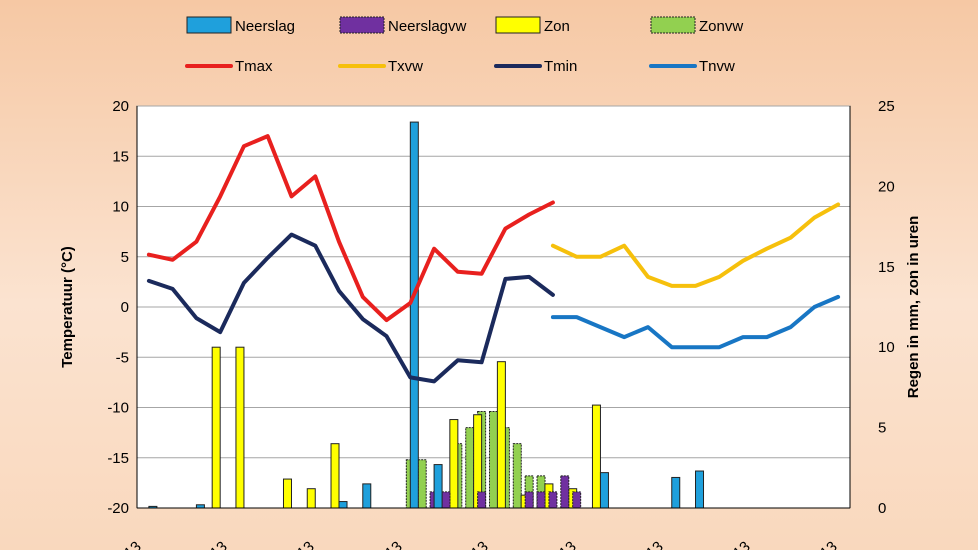 Image resolution: width=978 pixels, height=550 pixels. Describe the element at coordinates (120, 207) in the screenshot. I see `y-tick-label-left: 10` at that location.